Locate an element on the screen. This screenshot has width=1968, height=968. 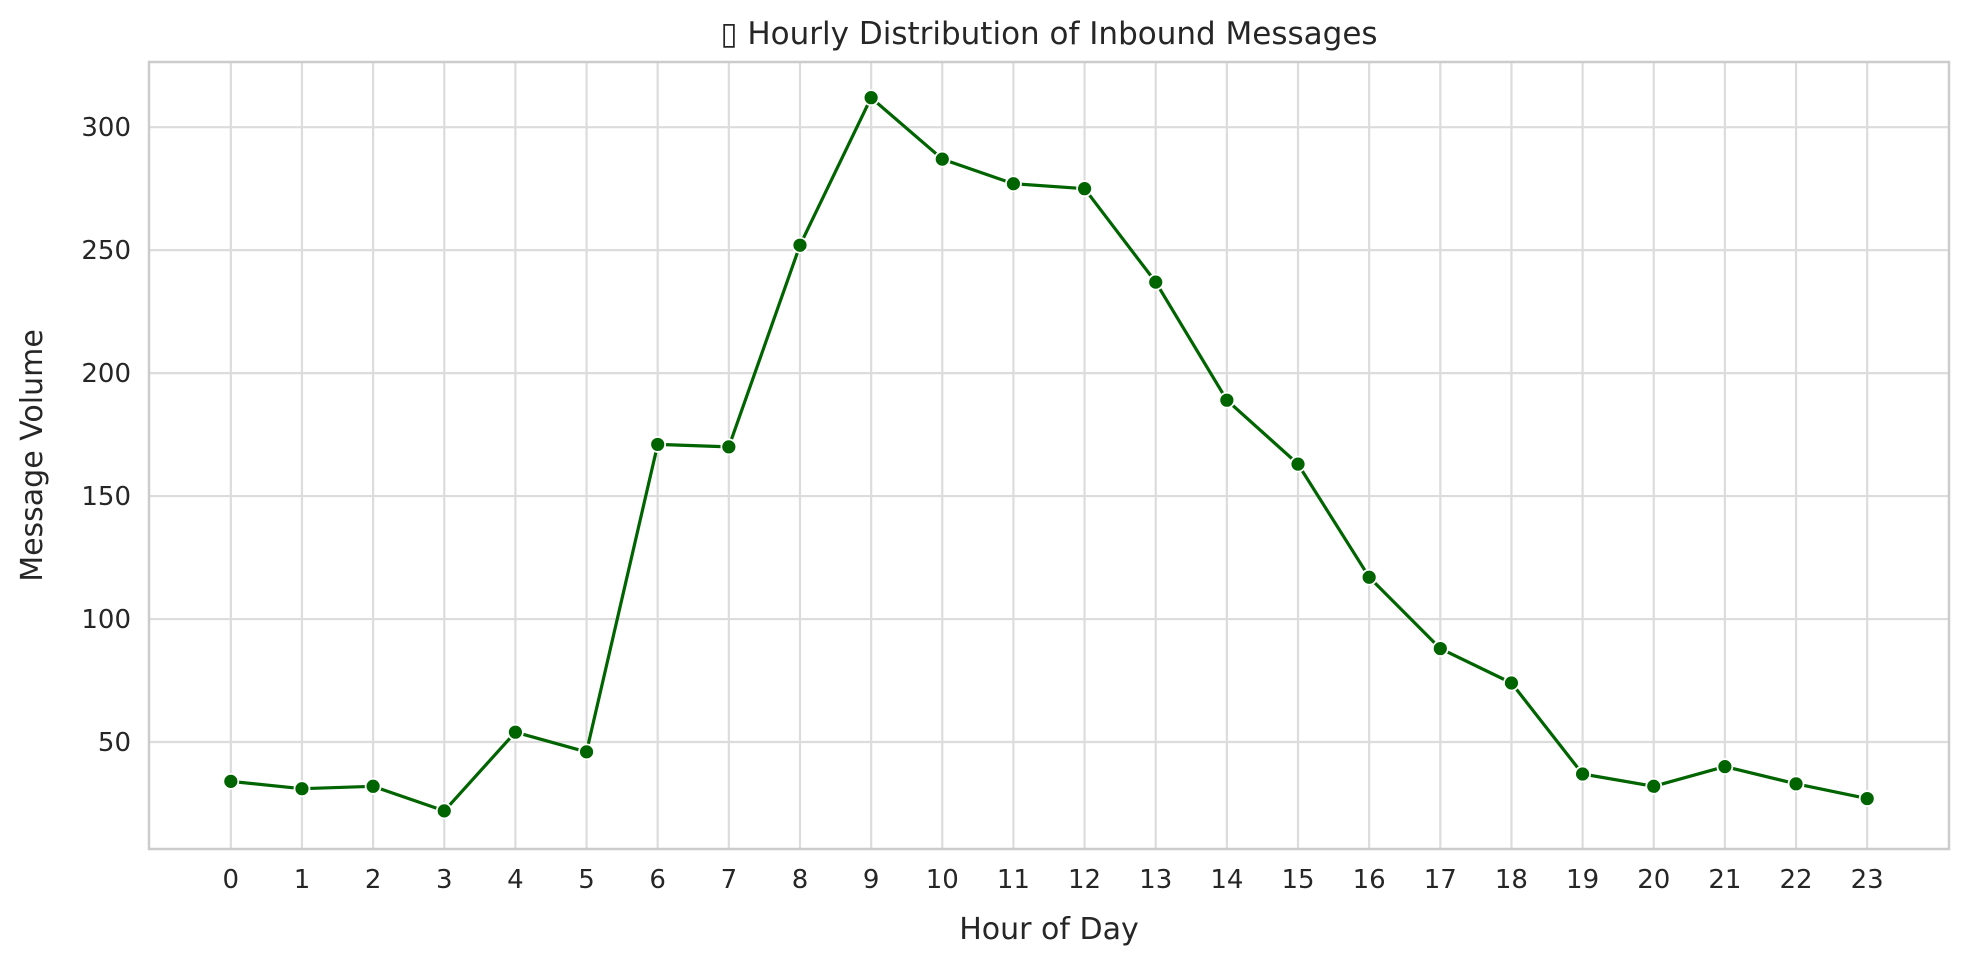
x-tick-label: 1 is located at coordinates (302, 880).